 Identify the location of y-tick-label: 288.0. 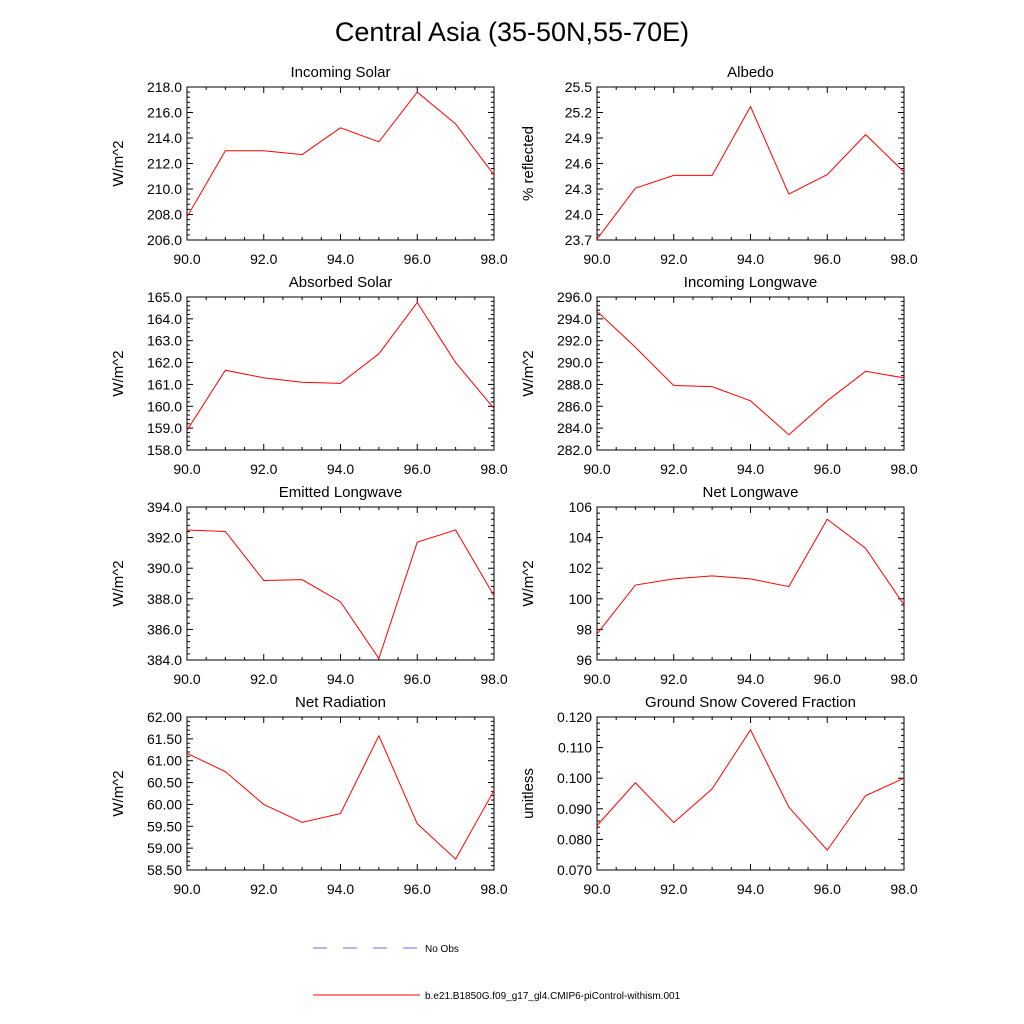
(574, 384).